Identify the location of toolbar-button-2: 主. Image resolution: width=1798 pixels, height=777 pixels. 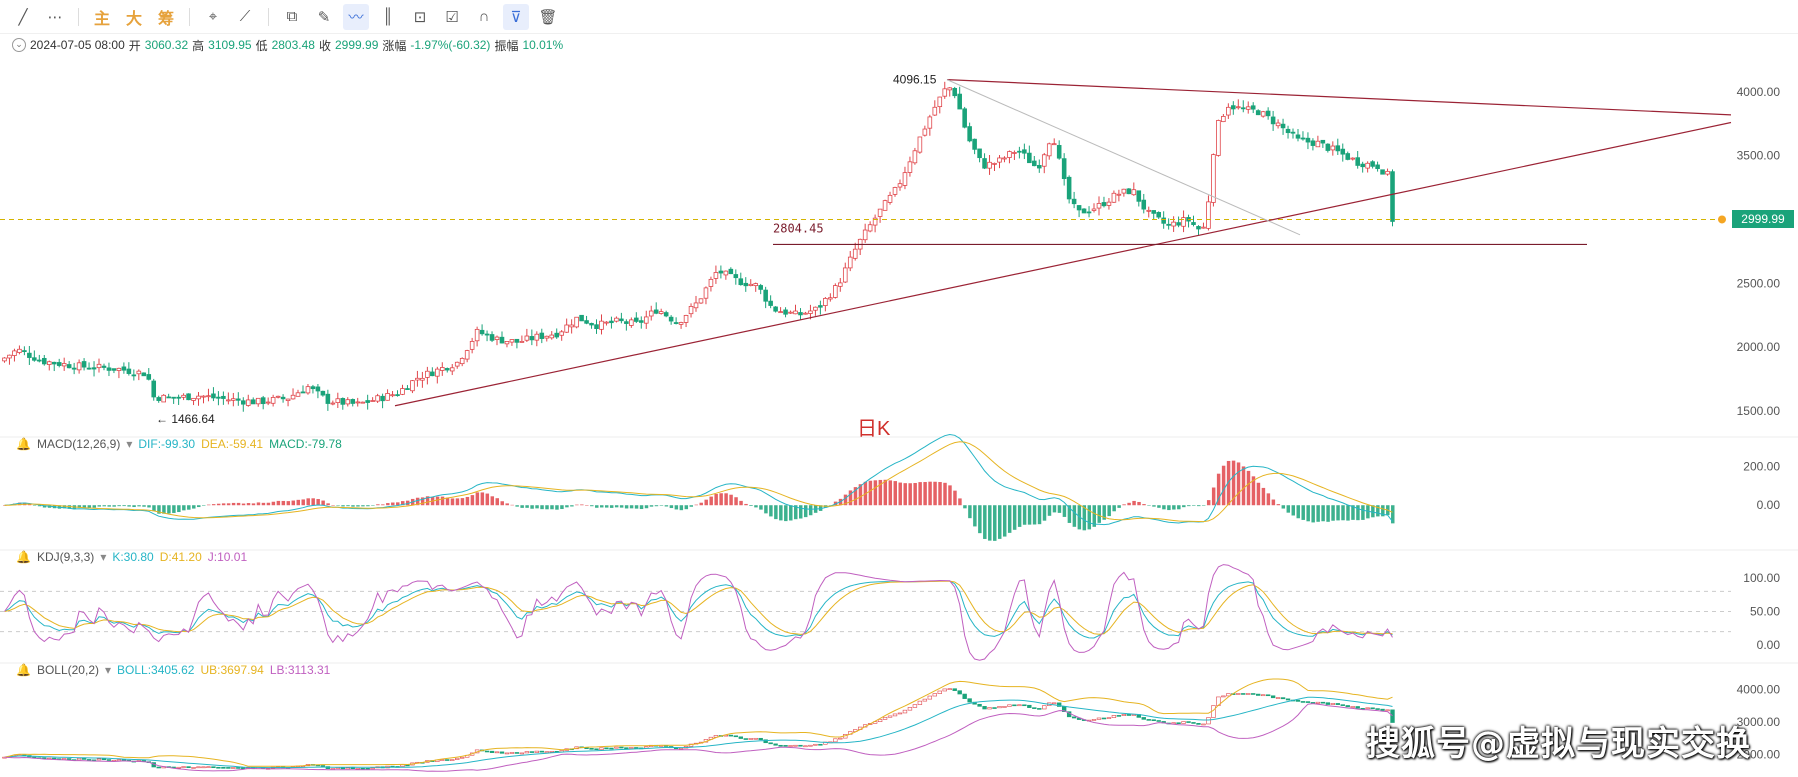
(101, 19).